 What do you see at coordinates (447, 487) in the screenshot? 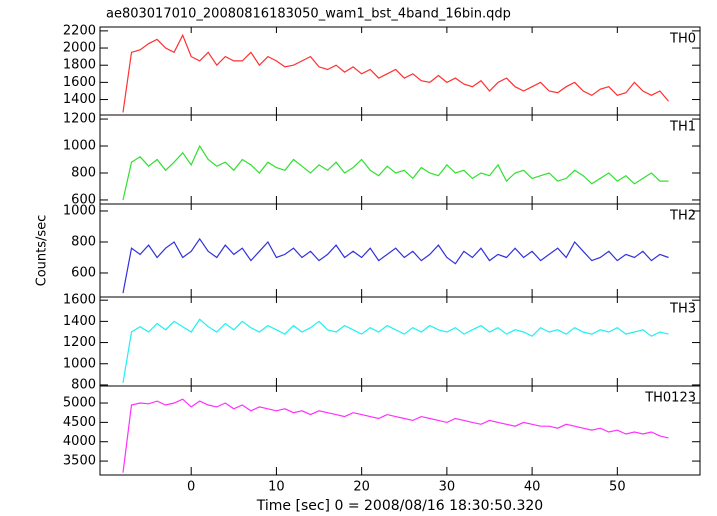
I see `x-tick-label: 30` at bounding box center [447, 487].